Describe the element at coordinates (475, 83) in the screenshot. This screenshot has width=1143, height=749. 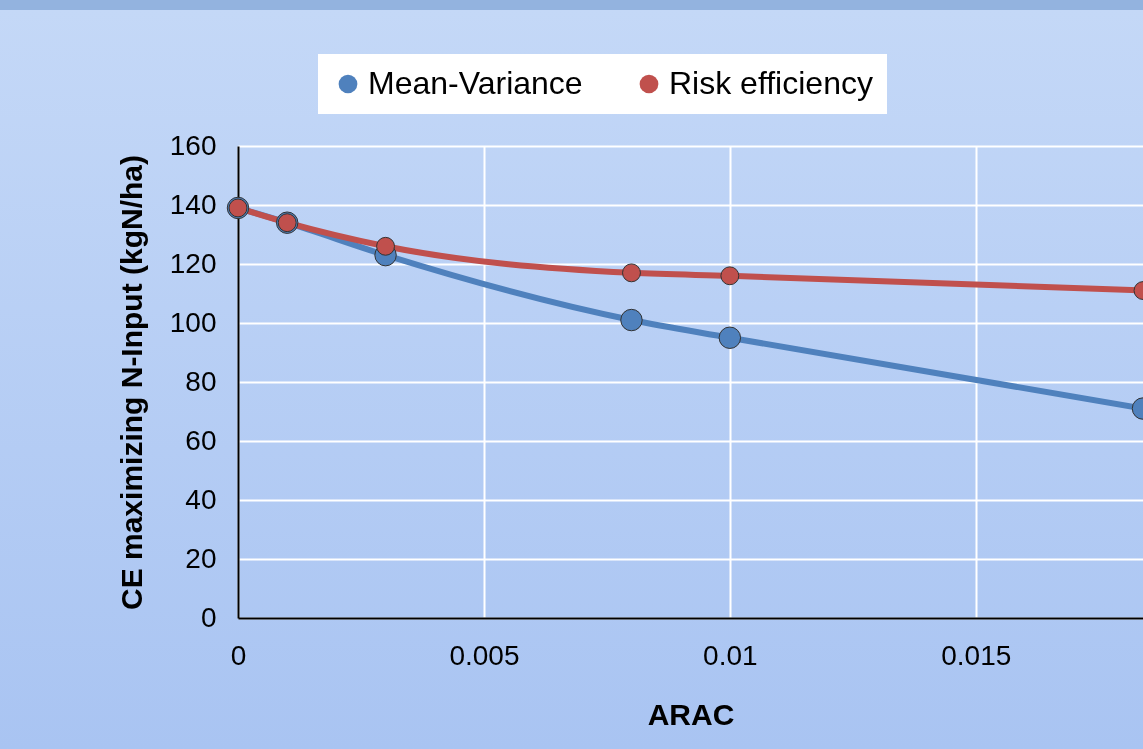
I see `legend-label: Mean-Variance` at that location.